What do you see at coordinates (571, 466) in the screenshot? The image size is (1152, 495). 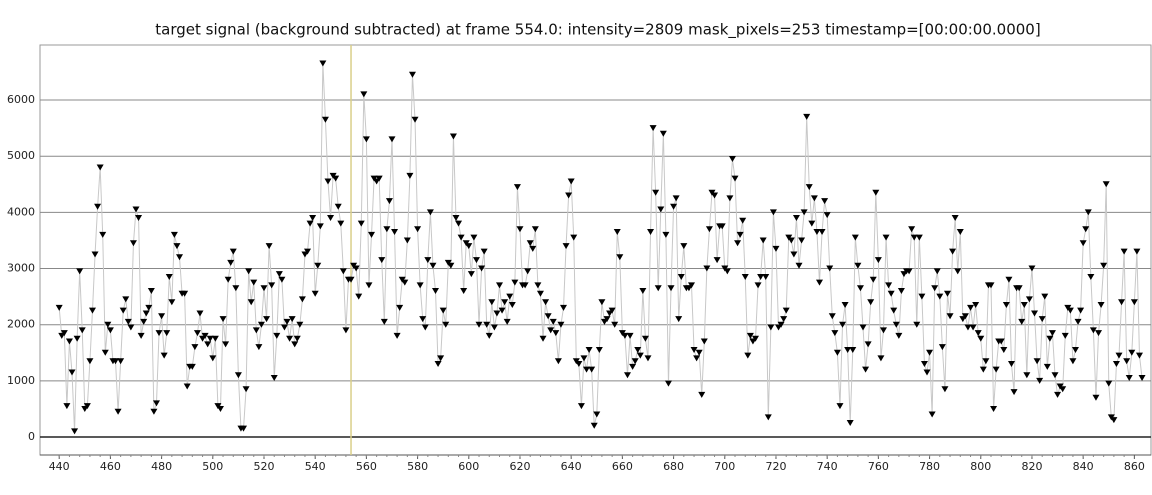 I see `x-tick-label: 640` at bounding box center [571, 466].